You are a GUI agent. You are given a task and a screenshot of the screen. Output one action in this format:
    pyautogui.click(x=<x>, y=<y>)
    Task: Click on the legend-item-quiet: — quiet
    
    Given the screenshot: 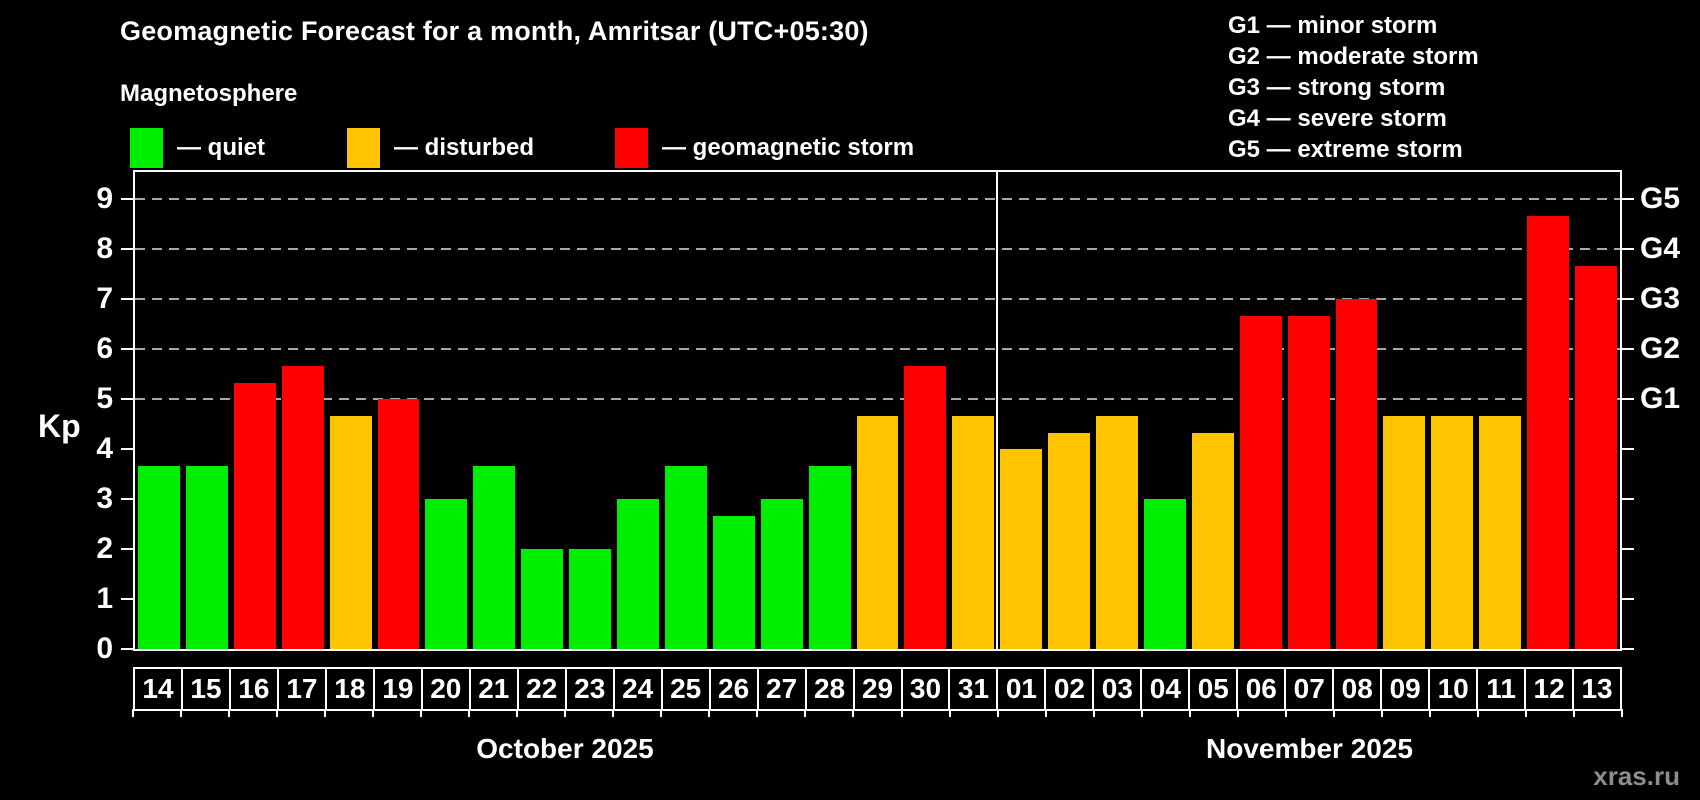 What is the action you would take?
    pyautogui.click(x=197, y=148)
    